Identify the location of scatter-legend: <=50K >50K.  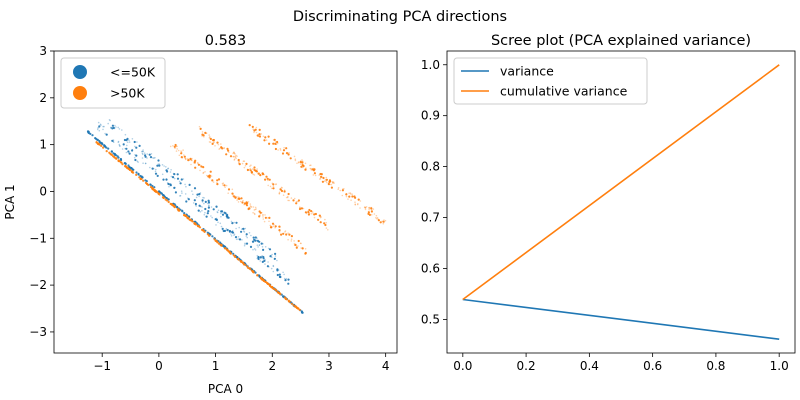
(113, 83).